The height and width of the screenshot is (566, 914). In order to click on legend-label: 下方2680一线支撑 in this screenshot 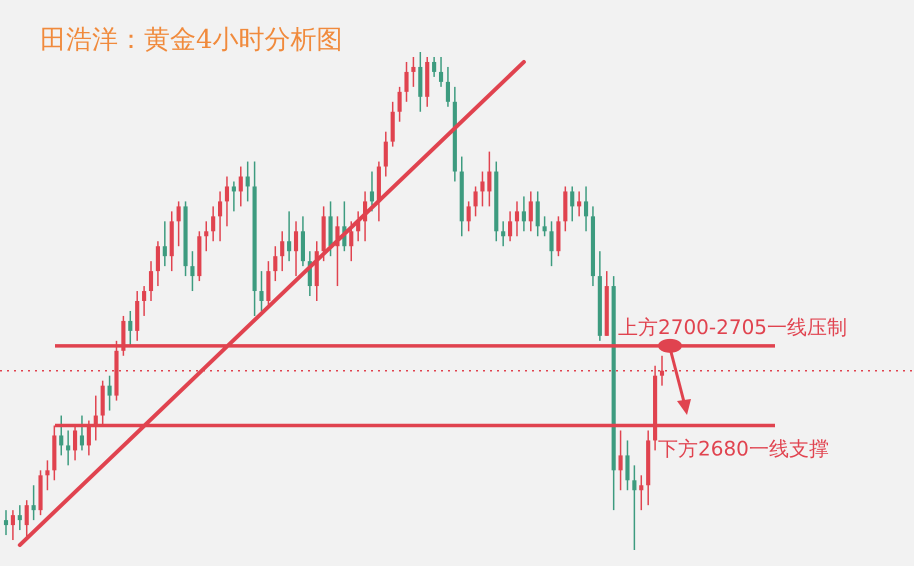, I will do `click(743, 448)`.